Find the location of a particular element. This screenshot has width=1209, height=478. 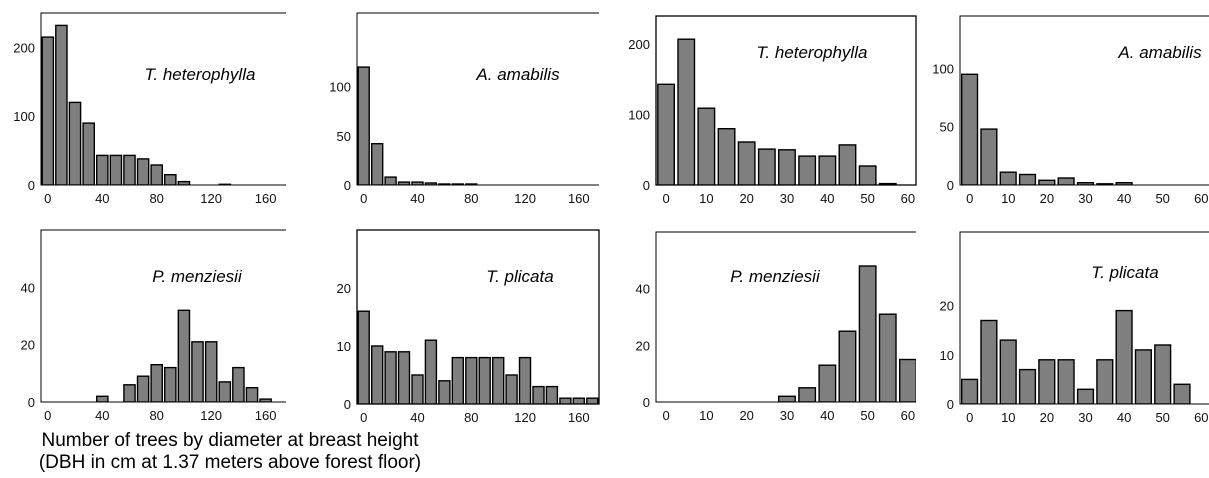

y-tick-label: 200 is located at coordinates (639, 44).